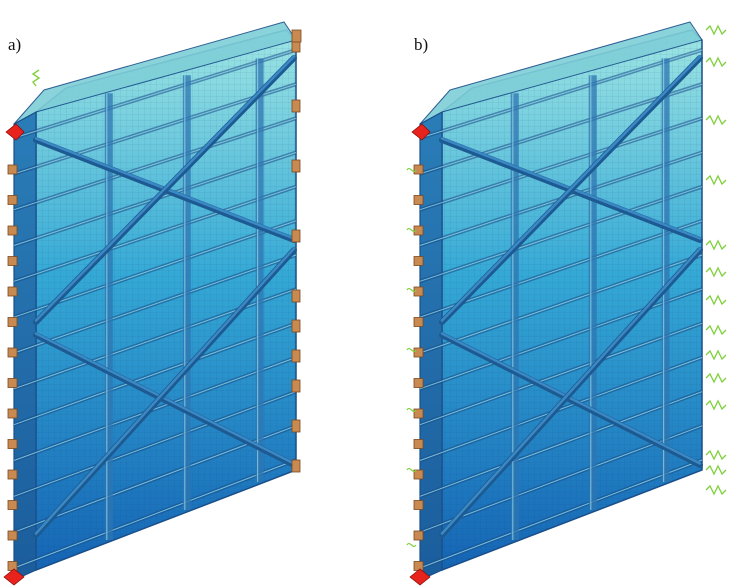  I want to click on panel-label-a: a), so click(15, 44).